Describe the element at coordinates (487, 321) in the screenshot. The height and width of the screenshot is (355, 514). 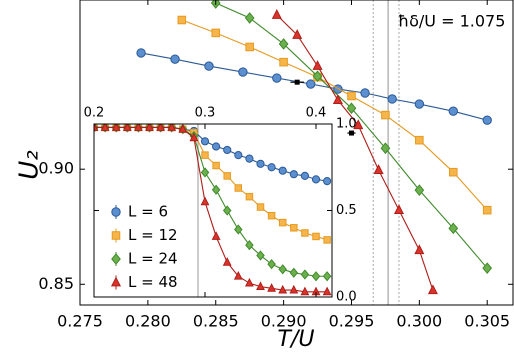
I see `x-tick-label: 0.305` at that location.